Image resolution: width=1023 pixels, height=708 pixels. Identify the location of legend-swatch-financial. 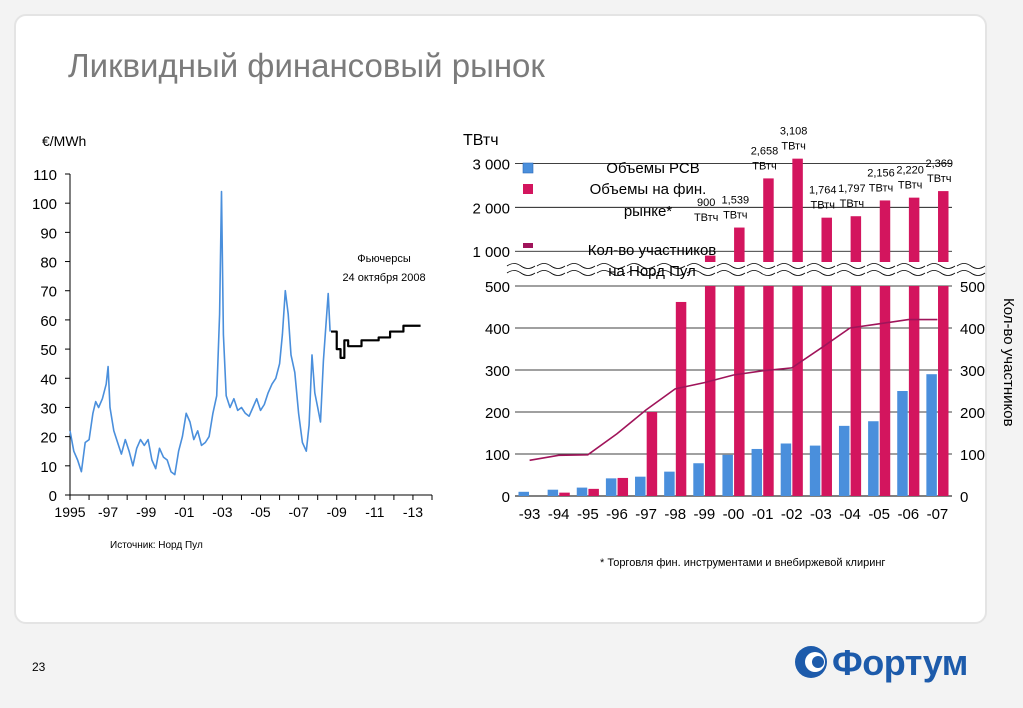
(528, 189).